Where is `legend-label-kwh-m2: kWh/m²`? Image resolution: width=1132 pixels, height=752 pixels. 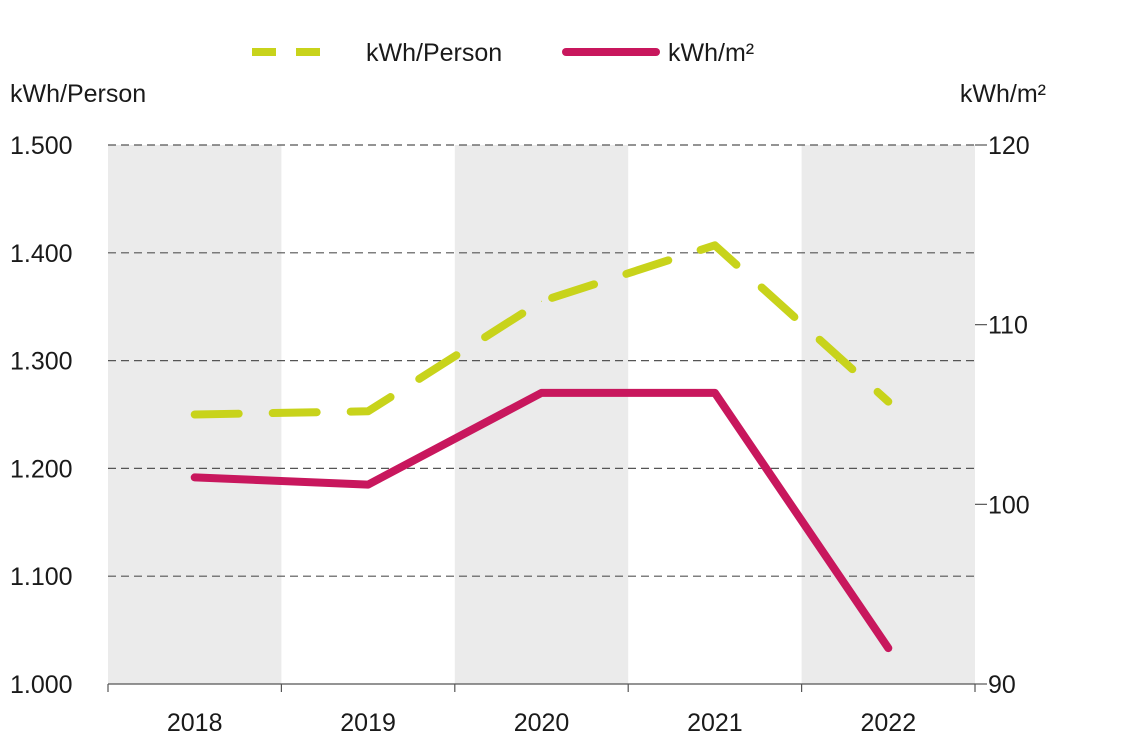 legend-label-kwh-m2: kWh/m² is located at coordinates (711, 53).